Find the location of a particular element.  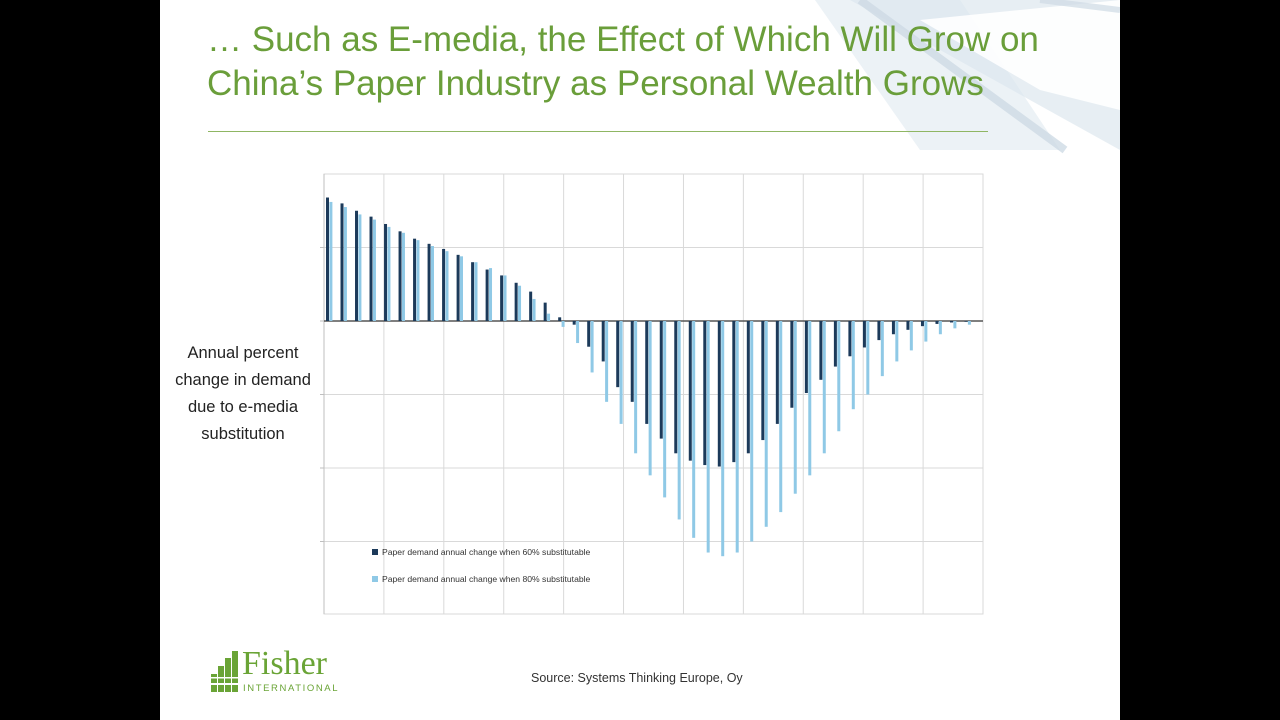

fisher-logo-icon is located at coordinates (224, 671).